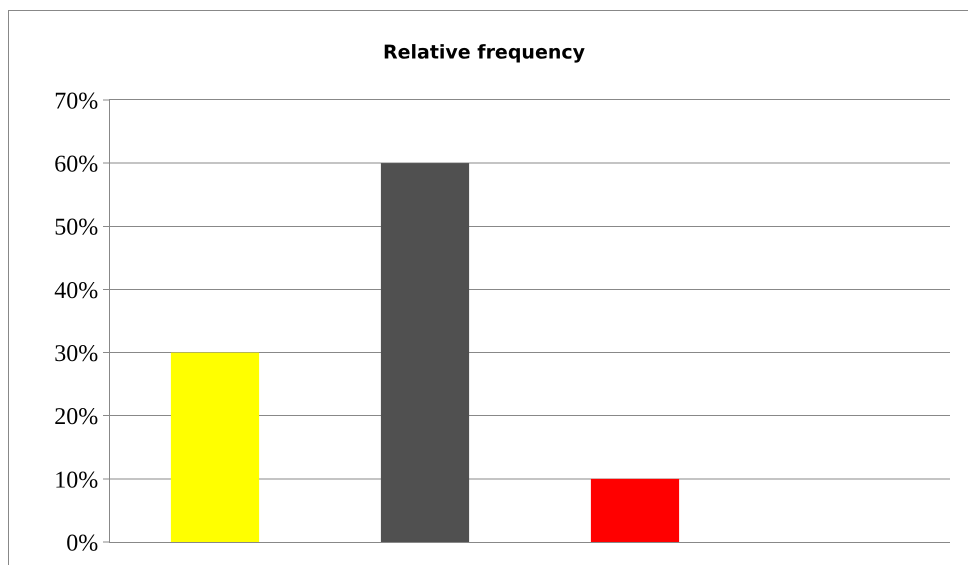 The width and height of the screenshot is (968, 565). What do you see at coordinates (484, 53) in the screenshot?
I see `chart-title: Relative frequency` at bounding box center [484, 53].